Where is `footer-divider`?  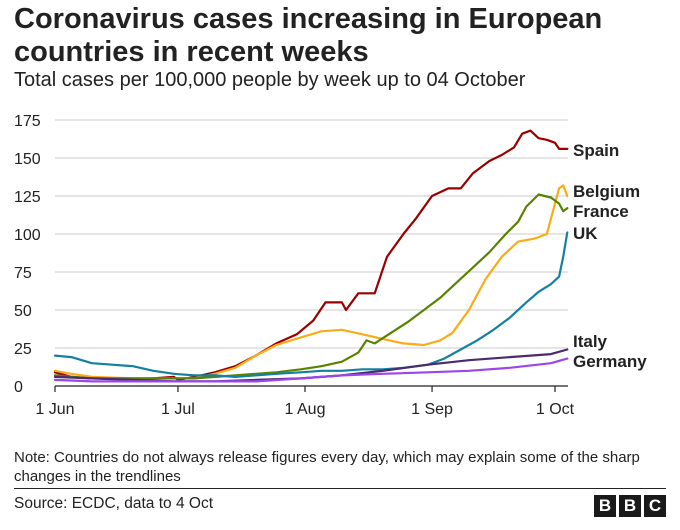 footer-divider is located at coordinates (340, 488).